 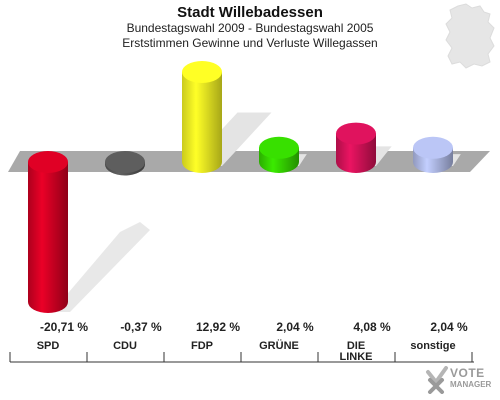 What do you see at coordinates (125, 346) in the screenshot?
I see `category-label: CDU` at bounding box center [125, 346].